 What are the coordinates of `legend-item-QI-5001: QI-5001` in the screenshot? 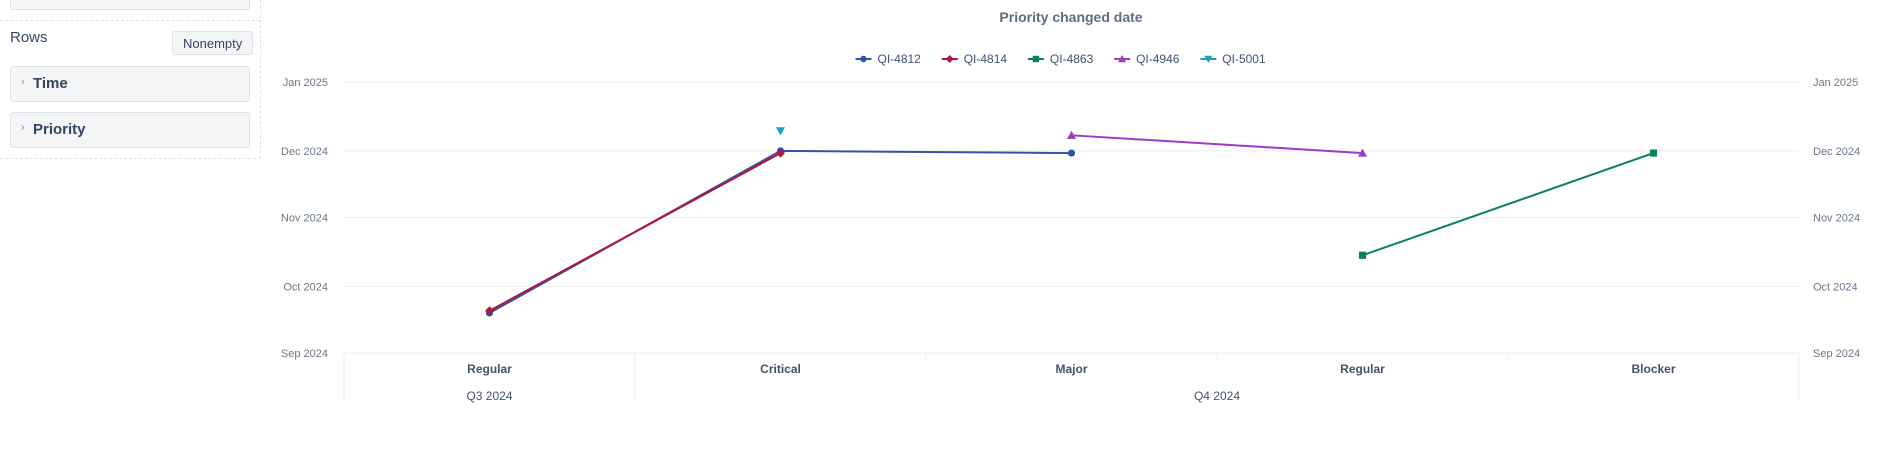 It's located at (1233, 59).